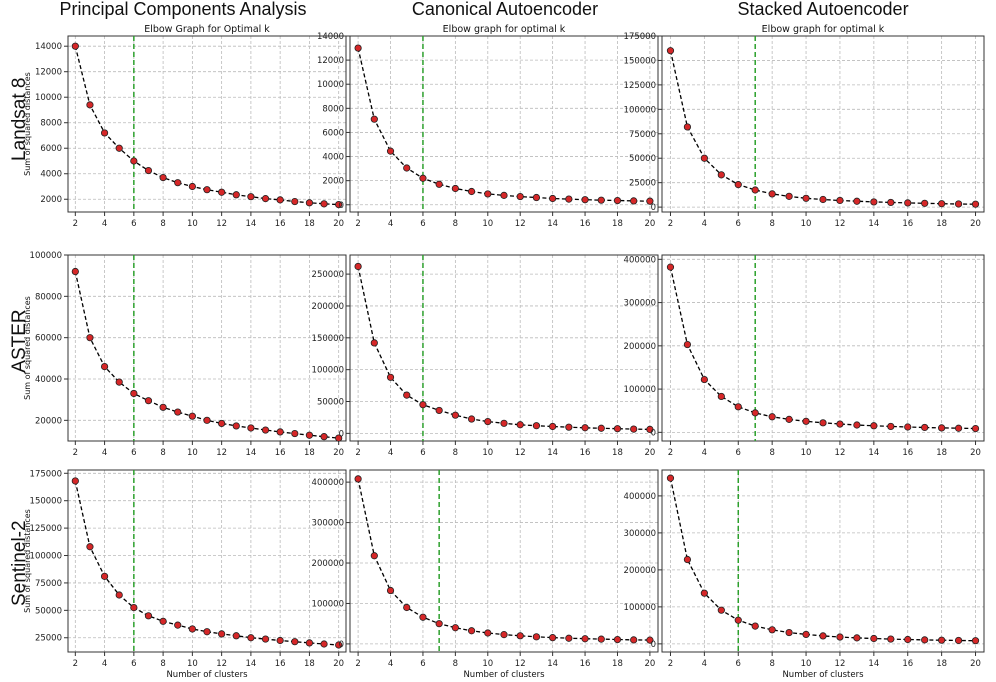 The height and width of the screenshot is (682, 996). What do you see at coordinates (330, 85) in the screenshot?
I see `y-tick-label: 10000` at bounding box center [330, 85].